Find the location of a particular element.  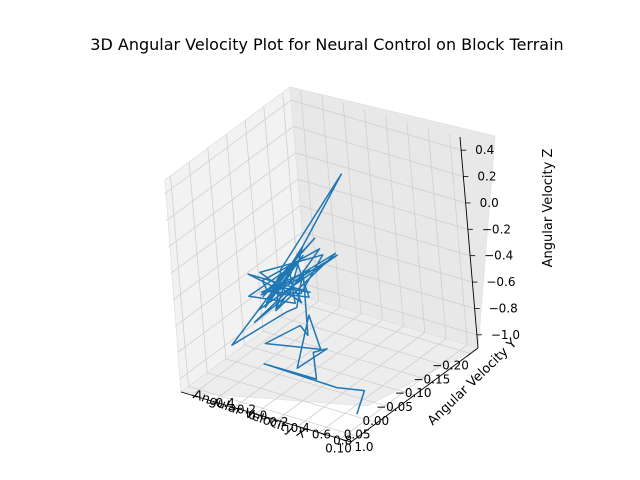

y-tick-label: 0.0 is located at coordinates (257, 416).